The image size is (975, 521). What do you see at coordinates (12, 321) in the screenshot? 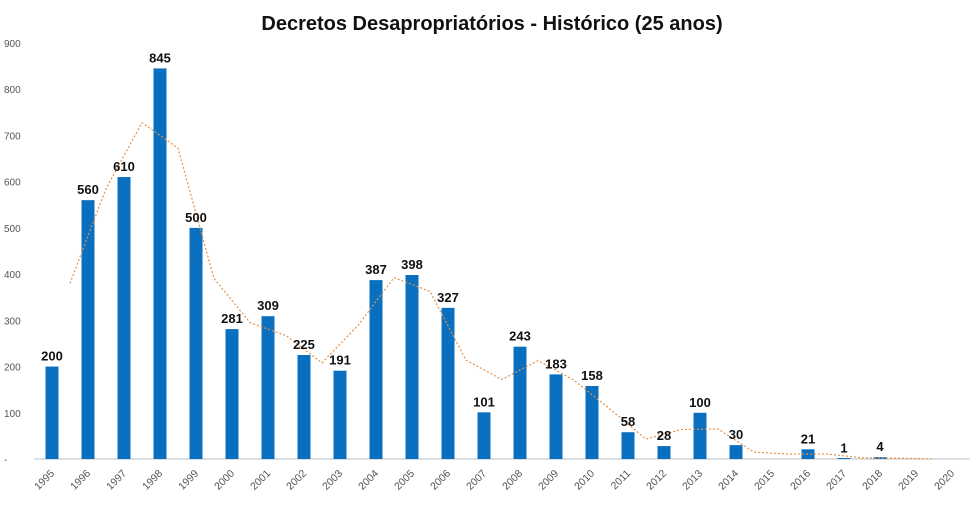
I see `y-tick-label: 300` at bounding box center [12, 321].